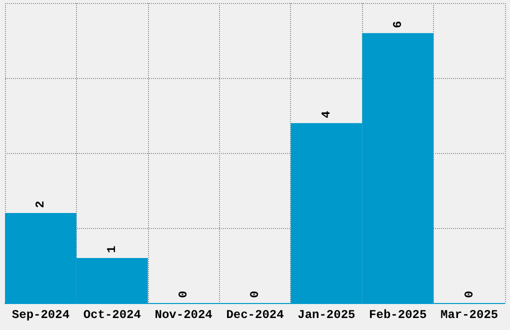 This screenshot has width=510, height=330. I want to click on x-tick-label: Oct-2024, so click(112, 315).